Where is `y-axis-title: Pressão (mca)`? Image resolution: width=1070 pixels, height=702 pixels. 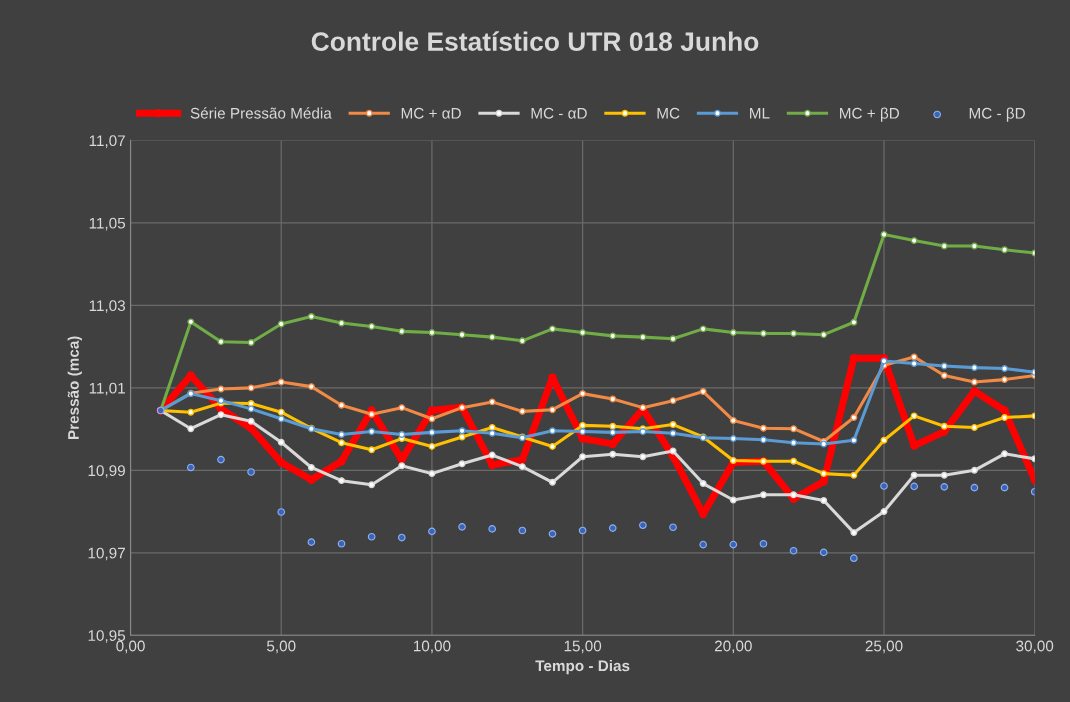 y-axis-title: Pressão (mca) is located at coordinates (74, 388).